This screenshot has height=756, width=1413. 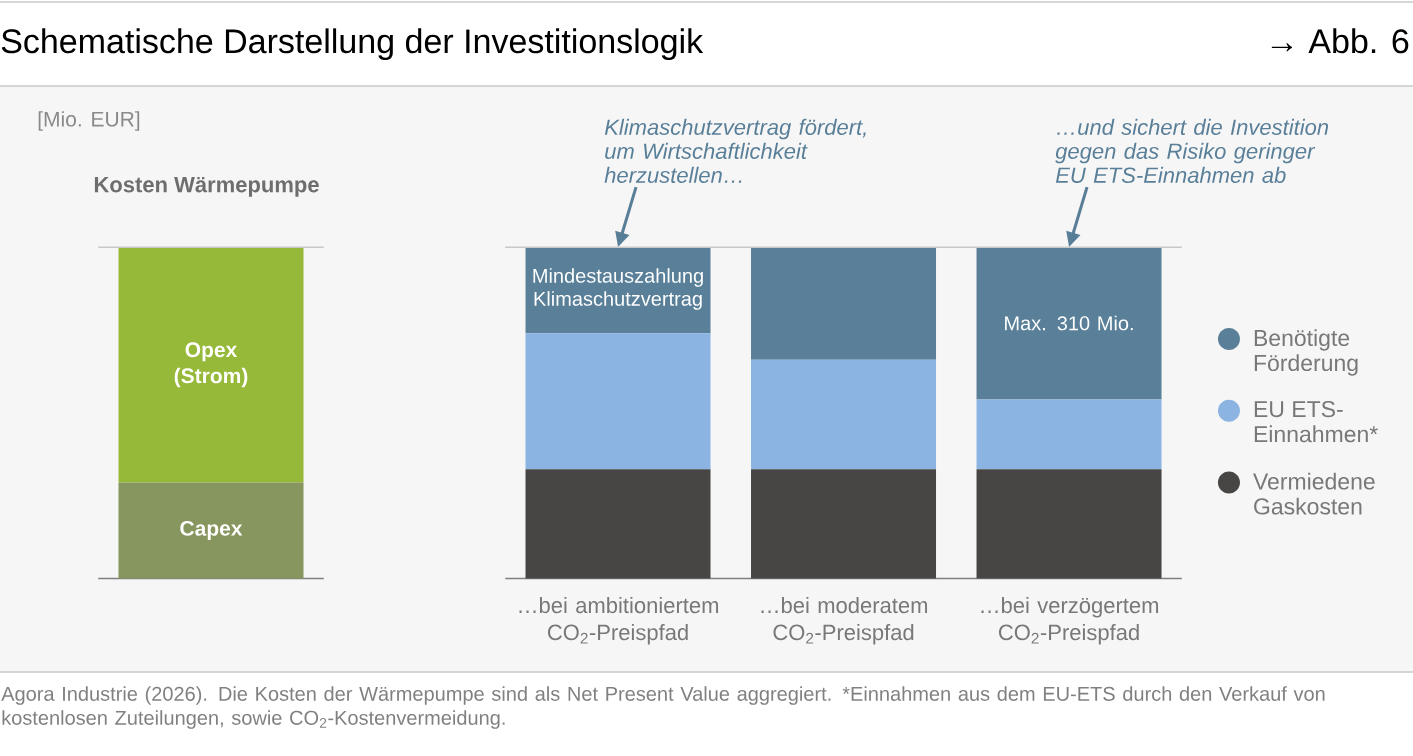 What do you see at coordinates (1192, 150) in the screenshot?
I see `annotation: …und sichert die Investition gegen das Risiko geringer EU ETS-Einnahmen ab` at bounding box center [1192, 150].